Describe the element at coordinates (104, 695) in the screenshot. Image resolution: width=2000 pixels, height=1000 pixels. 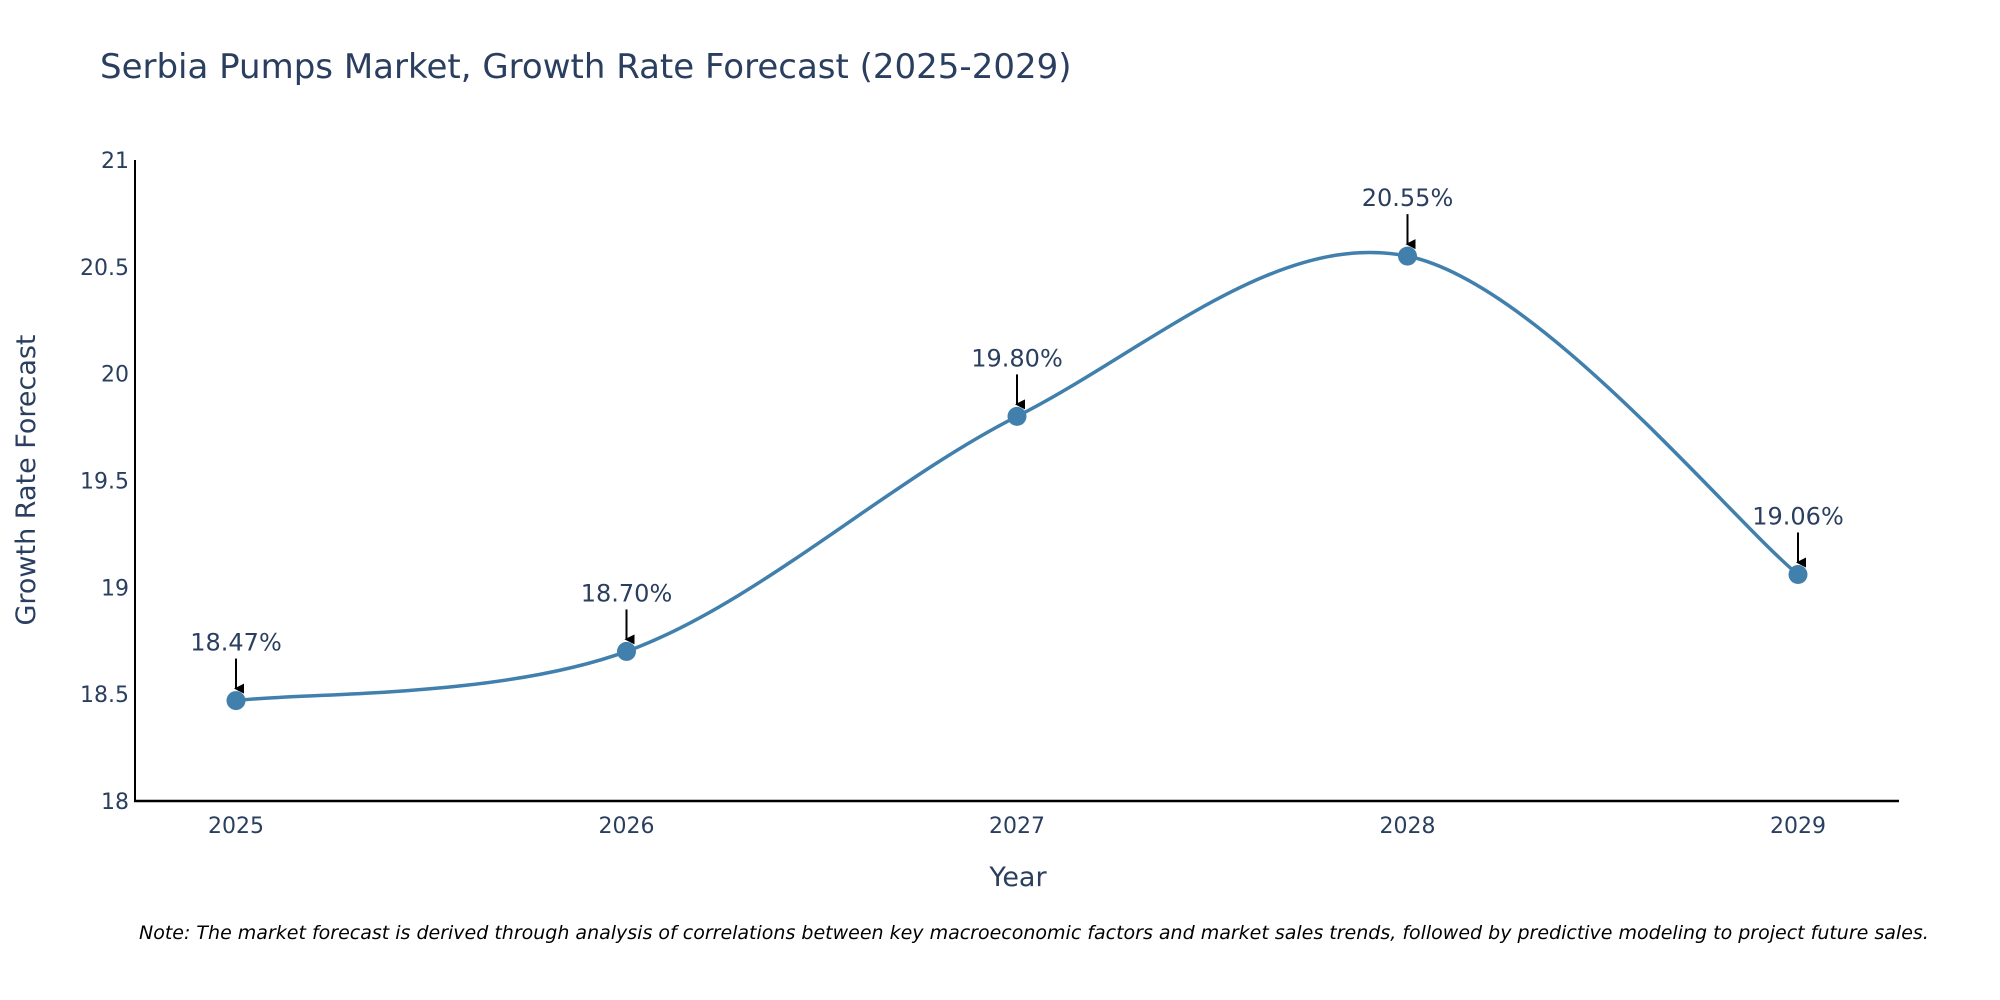
I see `y-tick-label: 18.5` at that location.